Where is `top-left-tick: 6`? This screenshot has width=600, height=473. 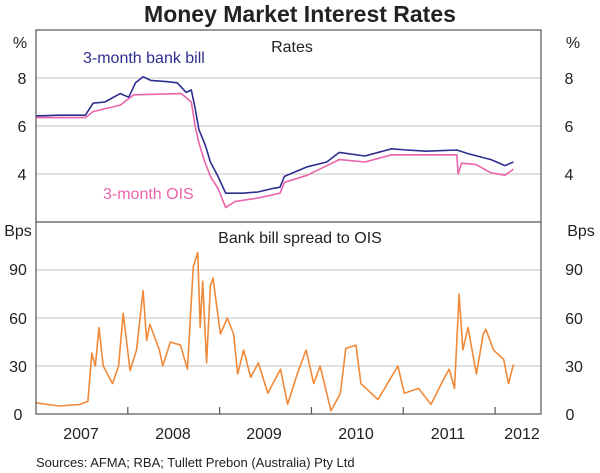 top-left-tick: 6 is located at coordinates (22, 127).